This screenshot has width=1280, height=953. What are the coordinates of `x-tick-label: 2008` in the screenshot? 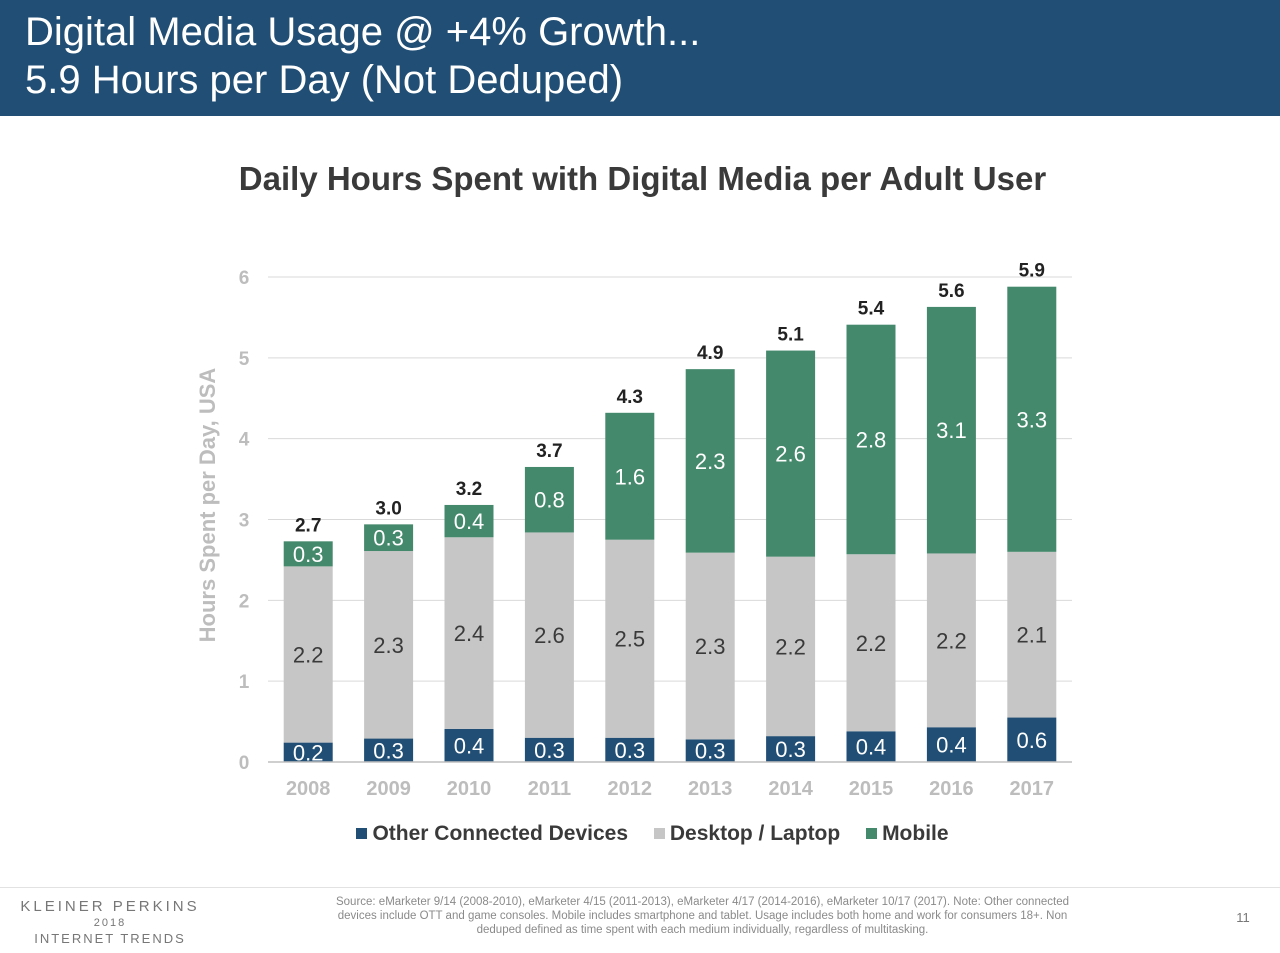 It's located at (308, 789).